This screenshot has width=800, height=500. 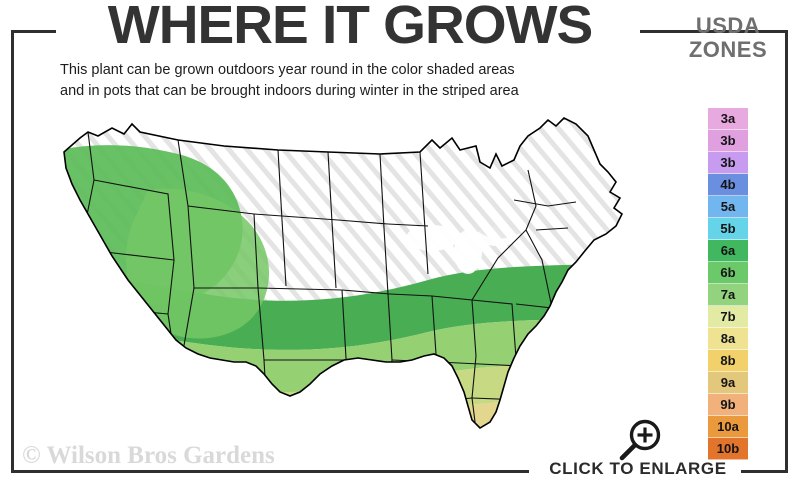 I want to click on legend-swatch-5b-5: 5b, so click(x=728, y=229).